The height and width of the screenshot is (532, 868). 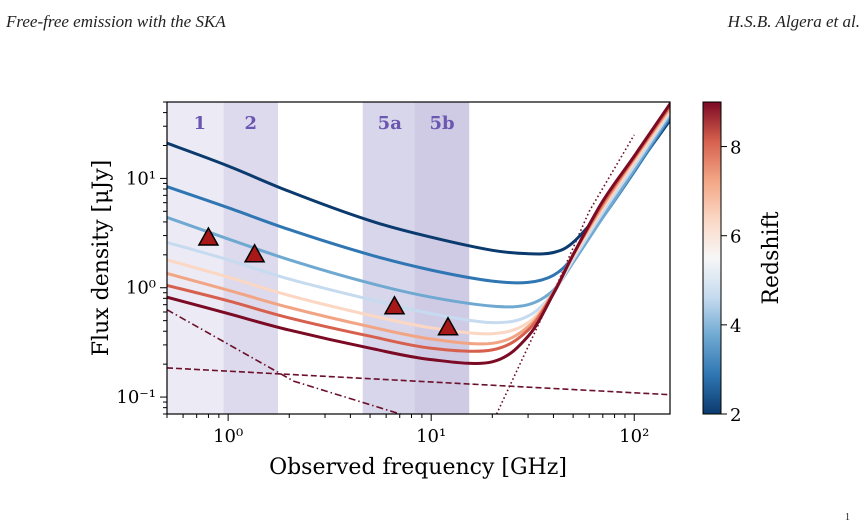 I want to click on colorbar-gradient, so click(x=712, y=258).